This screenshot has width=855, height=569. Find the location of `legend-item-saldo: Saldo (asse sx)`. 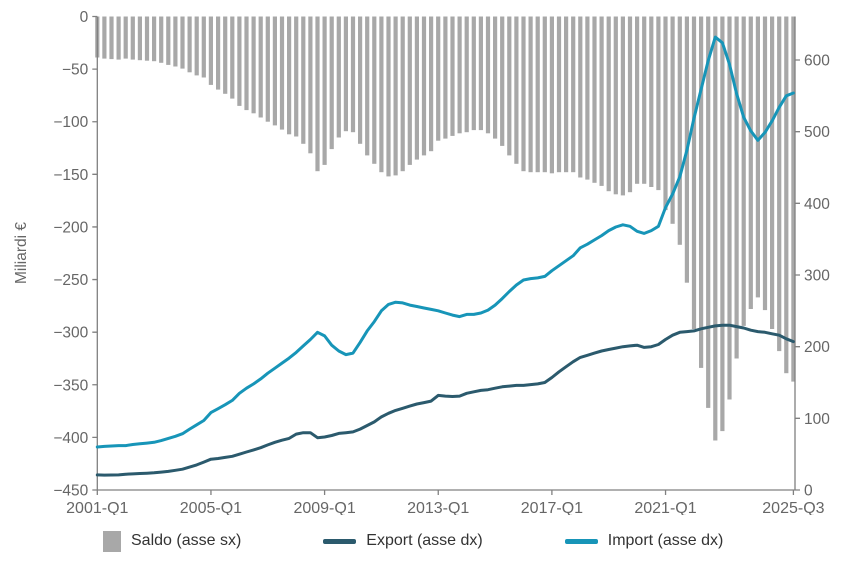

legend-item-saldo: Saldo (asse sx) is located at coordinates (172, 541).